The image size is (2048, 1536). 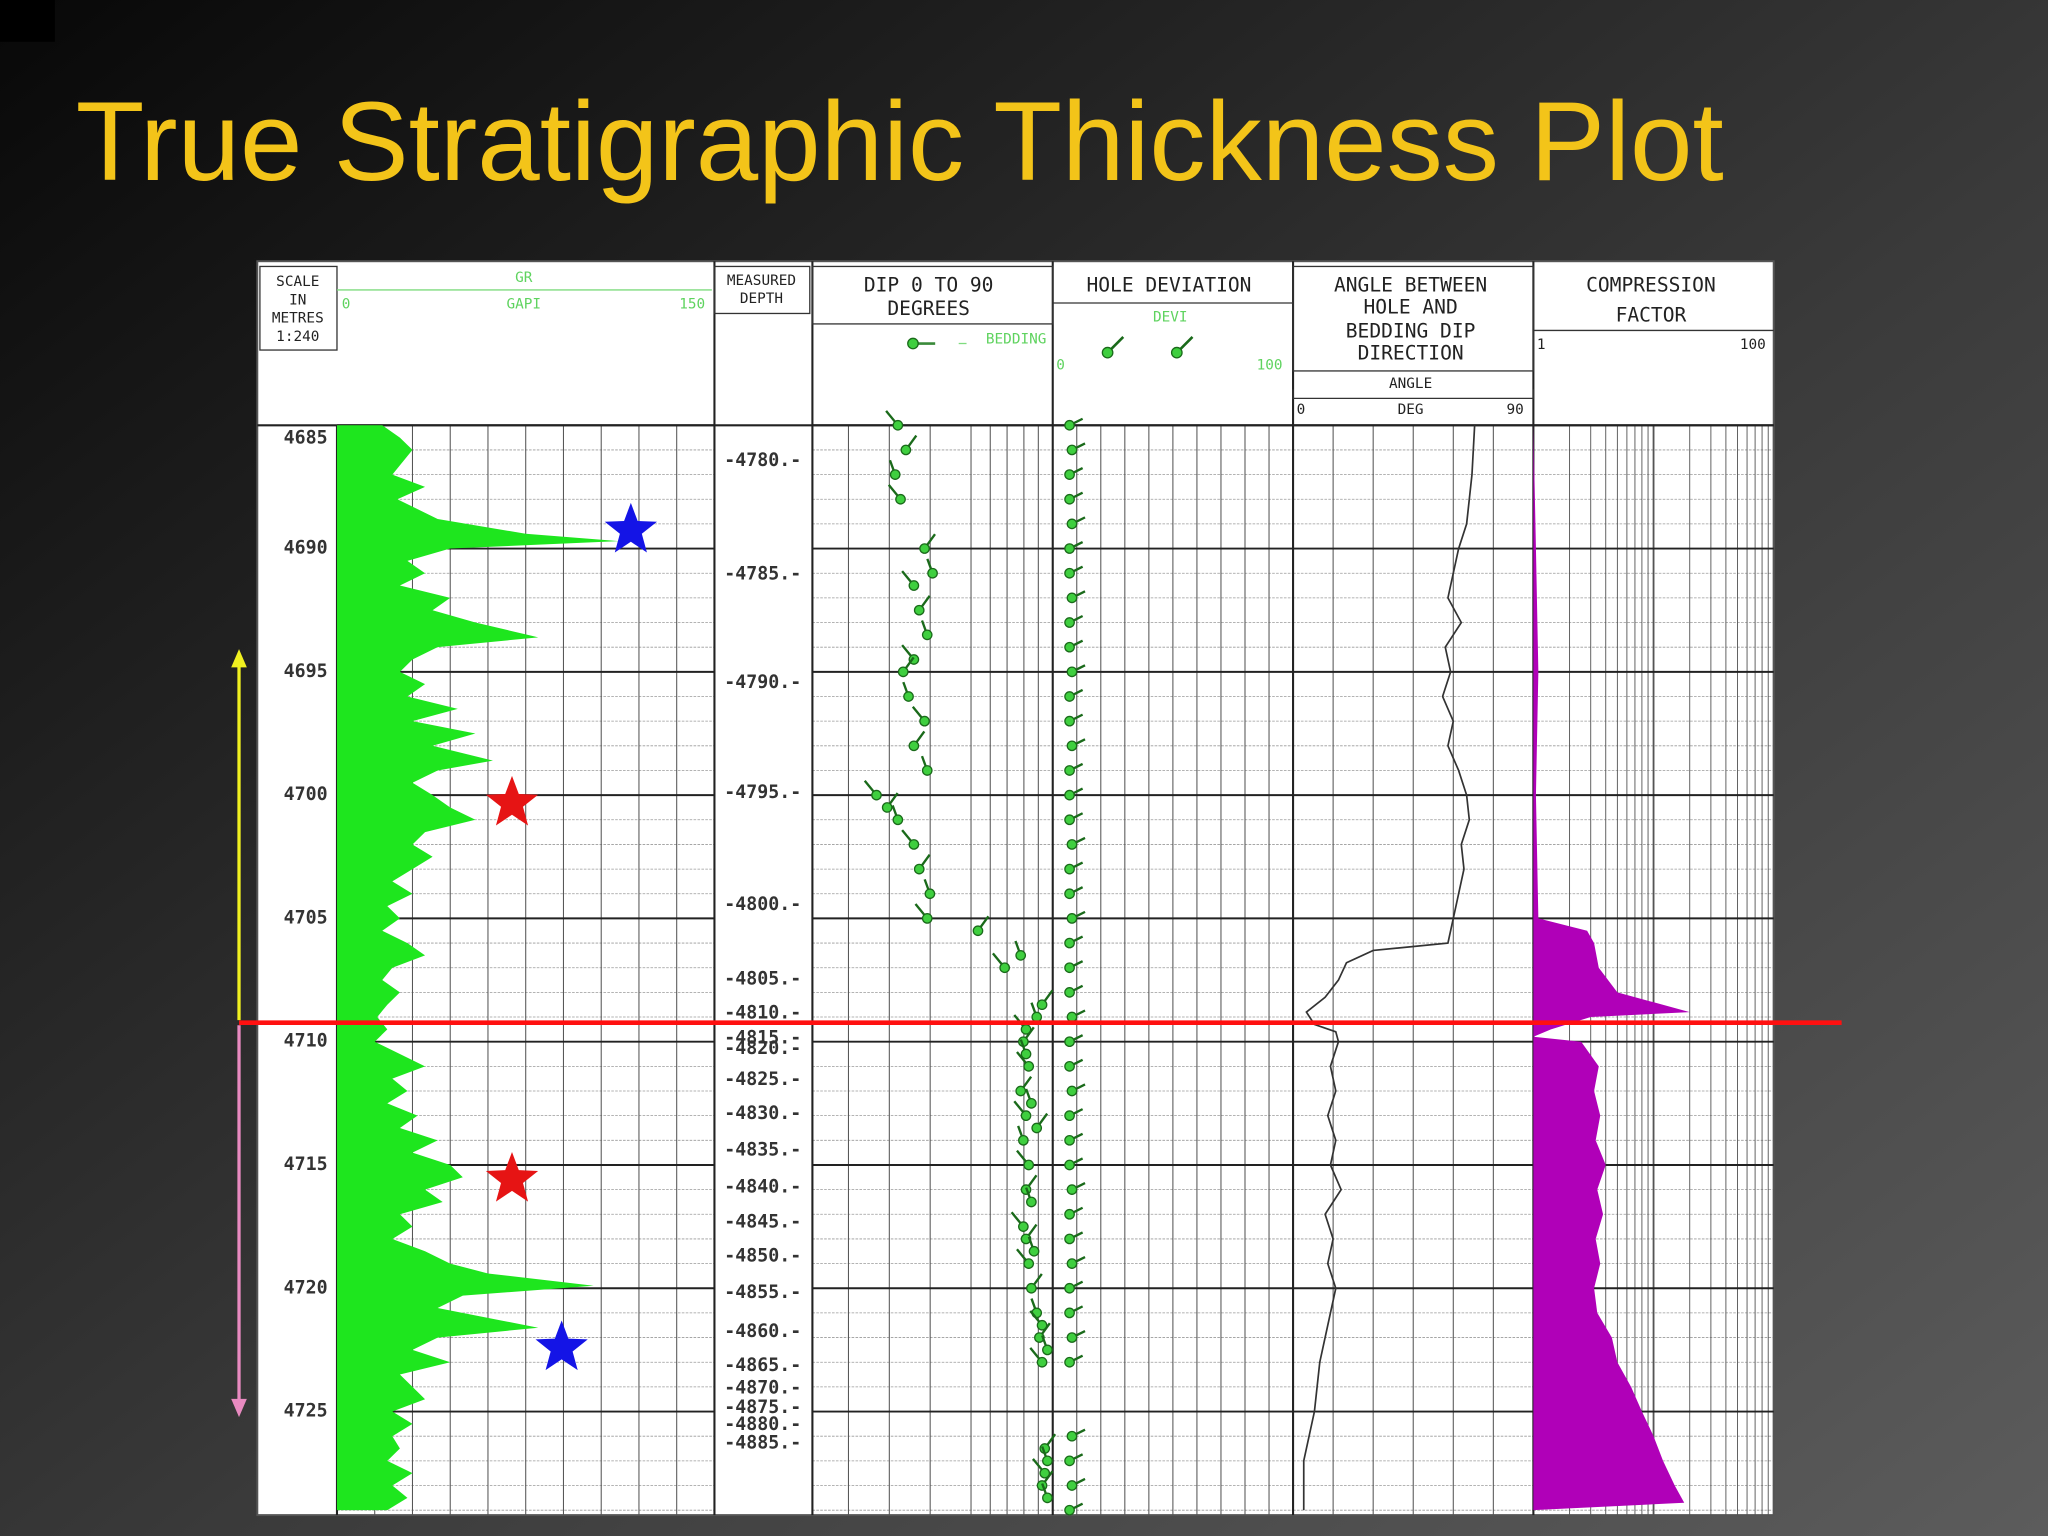 What do you see at coordinates (306, 794) in the screenshot?
I see `depth-tick-label: 4700` at bounding box center [306, 794].